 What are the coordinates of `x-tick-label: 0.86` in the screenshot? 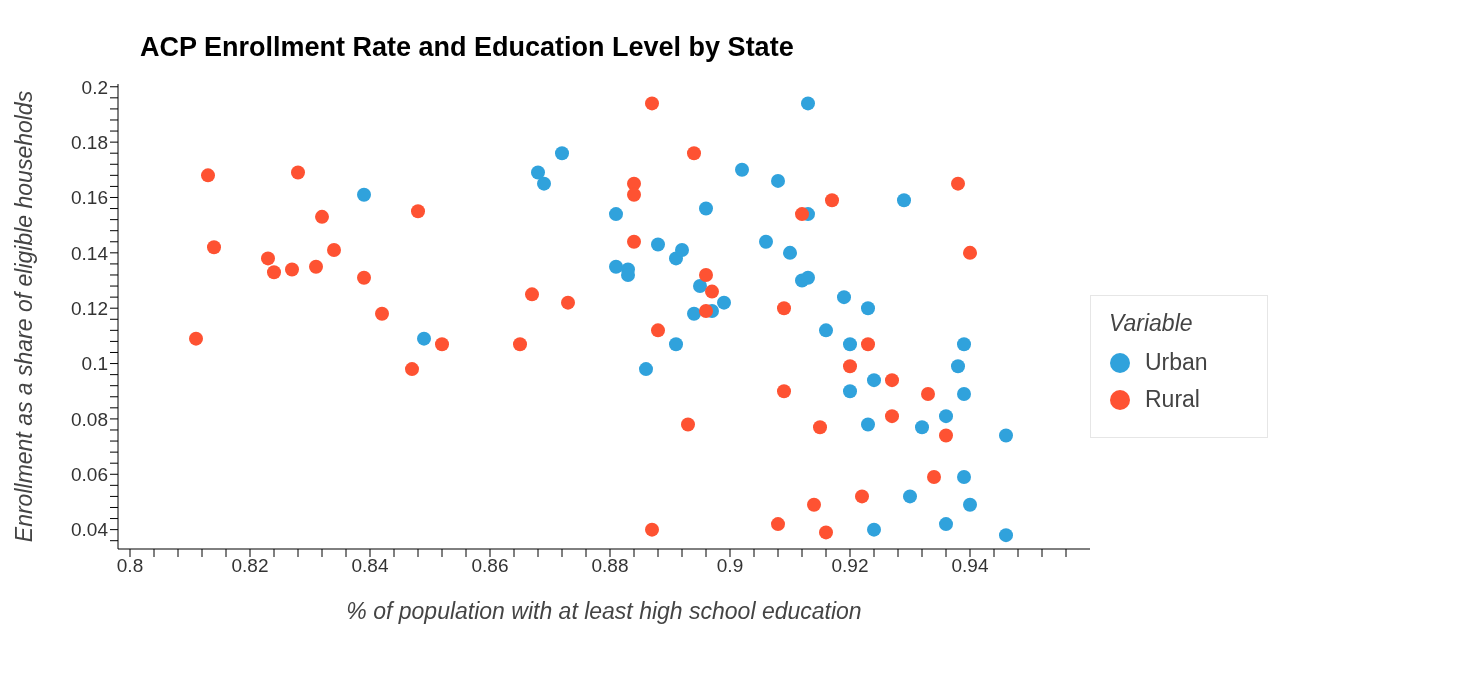 It's located at (490, 566).